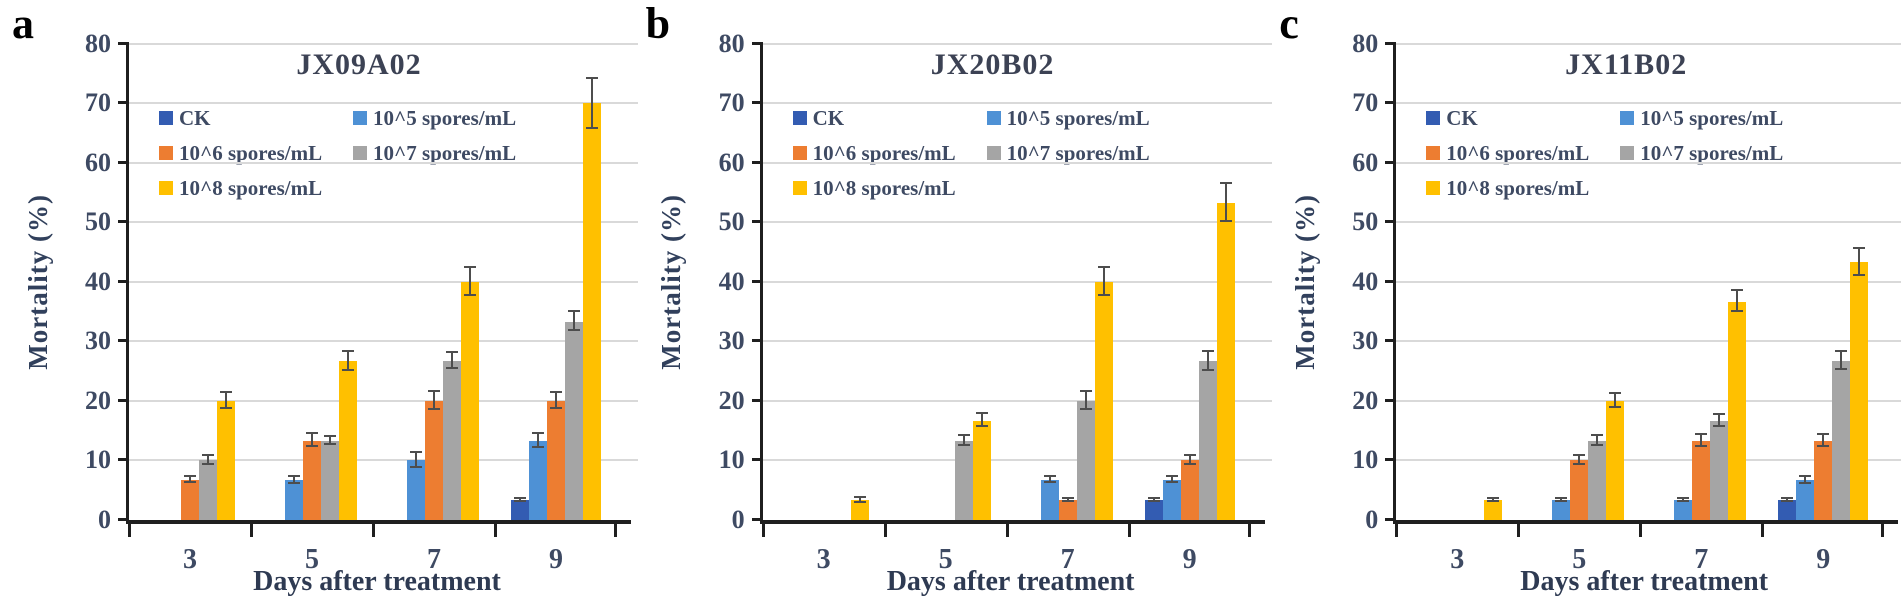 This screenshot has width=1901, height=613. What do you see at coordinates (1701, 559) in the screenshot?
I see `x-tick-label: 7` at bounding box center [1701, 559].